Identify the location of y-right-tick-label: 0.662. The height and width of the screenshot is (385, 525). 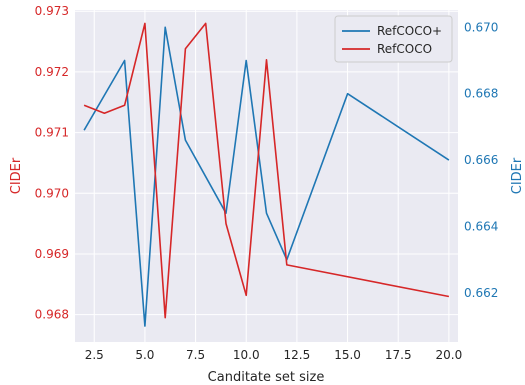
(481, 293).